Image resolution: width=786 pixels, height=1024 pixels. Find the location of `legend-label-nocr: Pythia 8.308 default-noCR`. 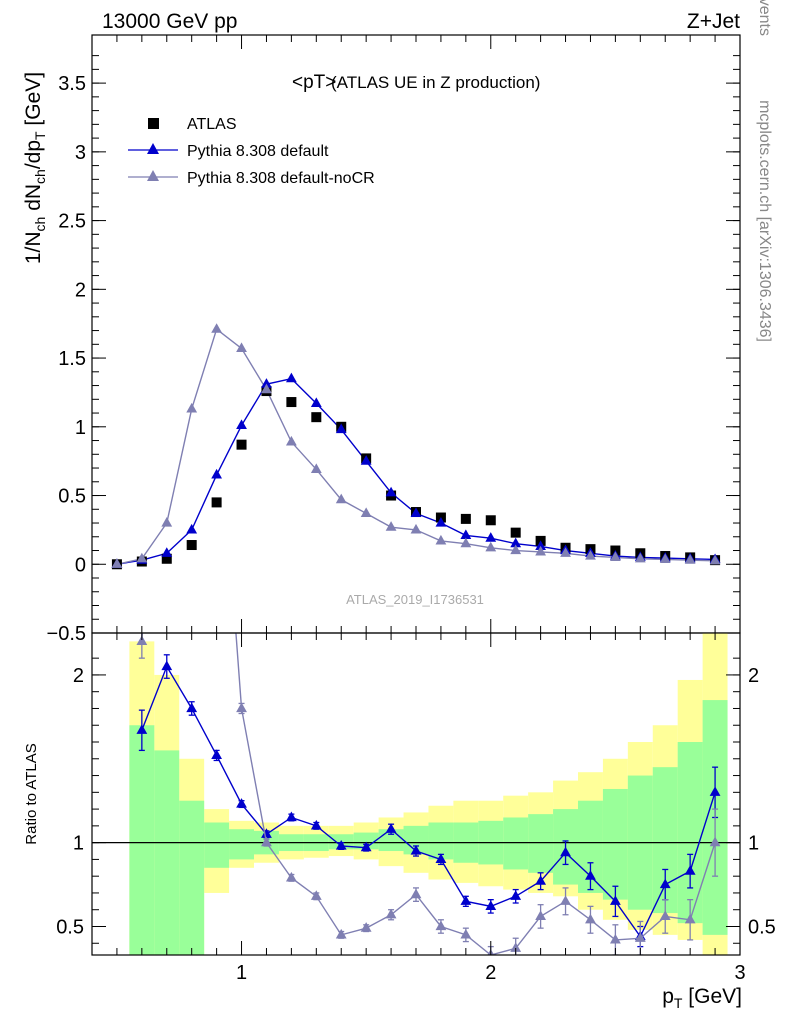

legend-label-nocr: Pythia 8.308 default-noCR is located at coordinates (281, 178).